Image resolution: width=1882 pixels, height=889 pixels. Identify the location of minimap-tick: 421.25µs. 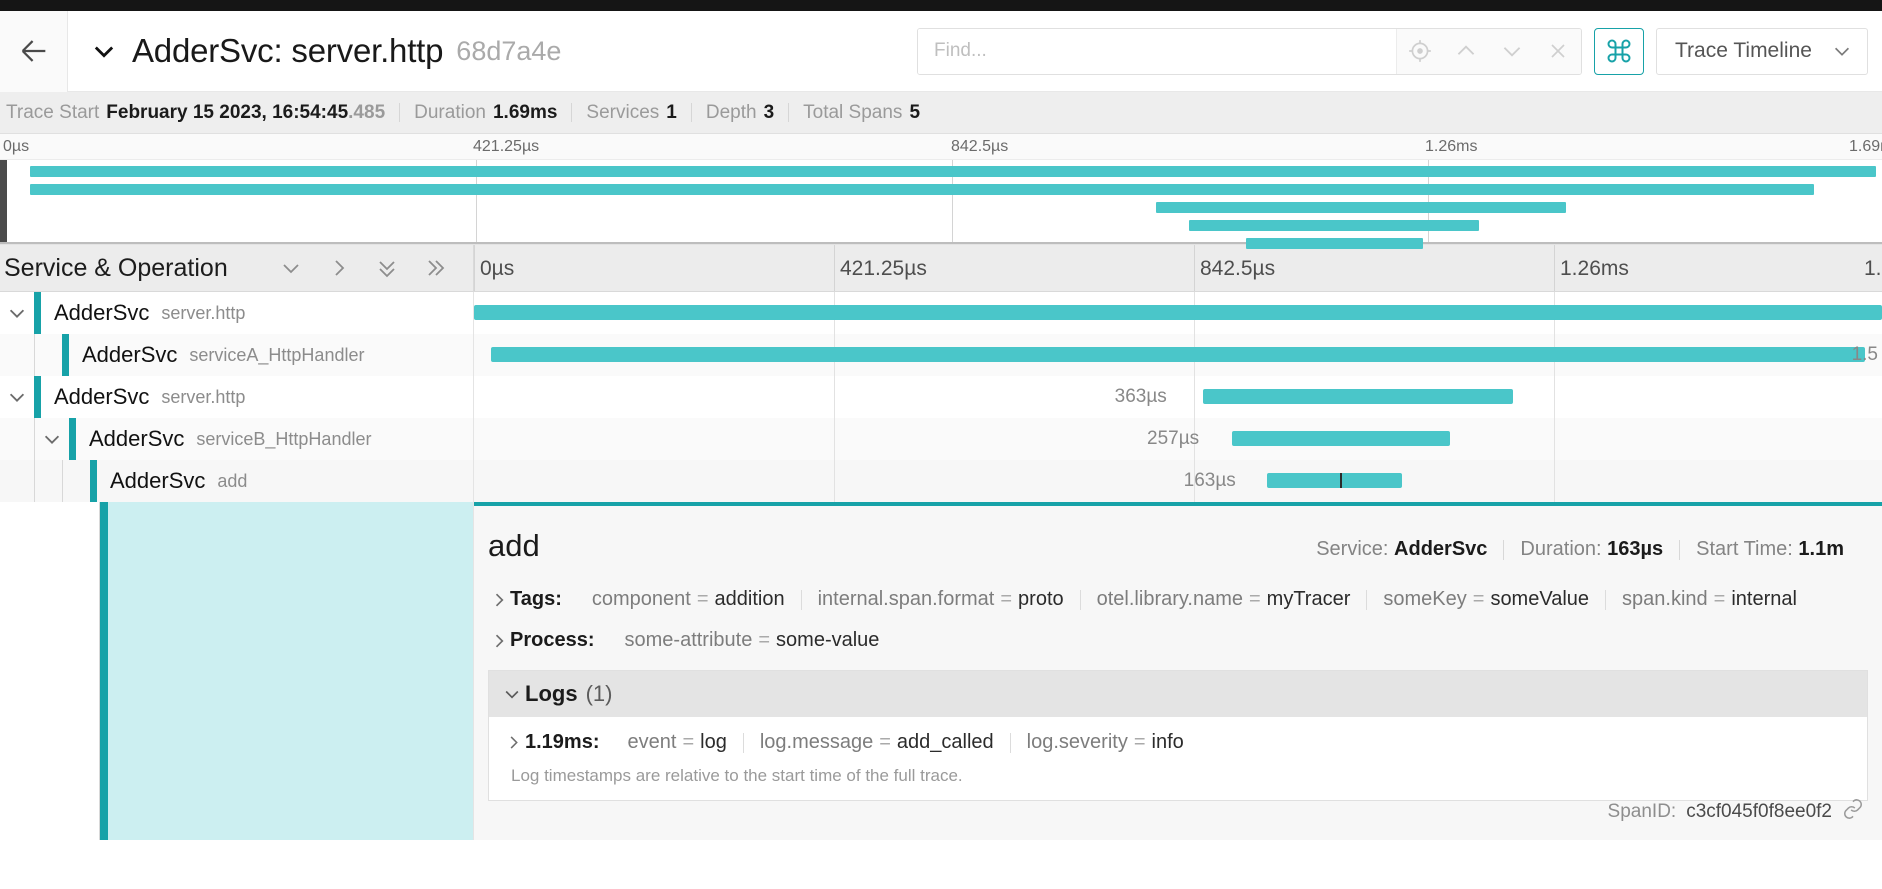
(506, 146).